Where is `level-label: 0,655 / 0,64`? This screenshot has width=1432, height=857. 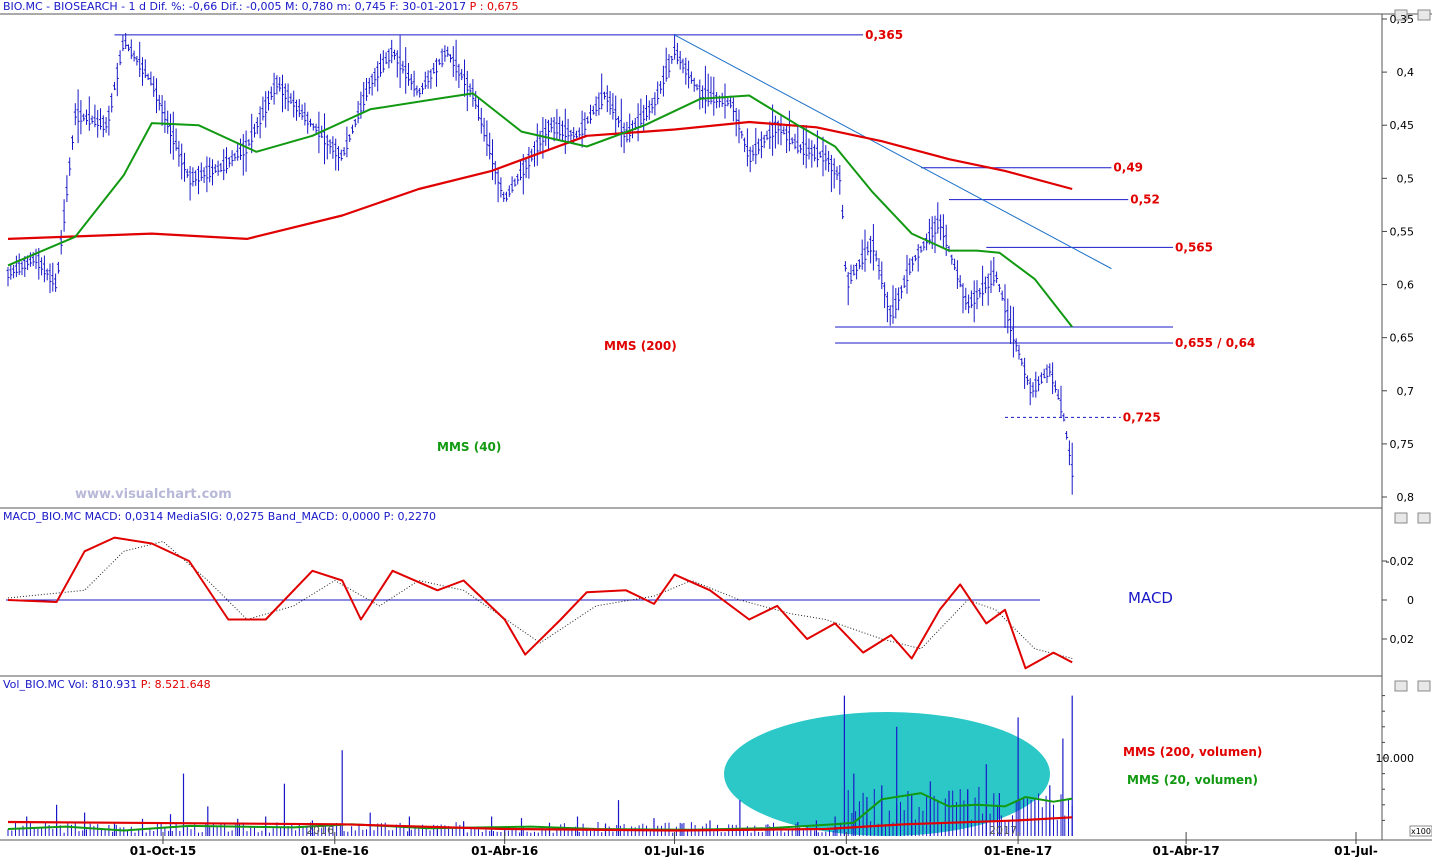 level-label: 0,655 / 0,64 is located at coordinates (1215, 343).